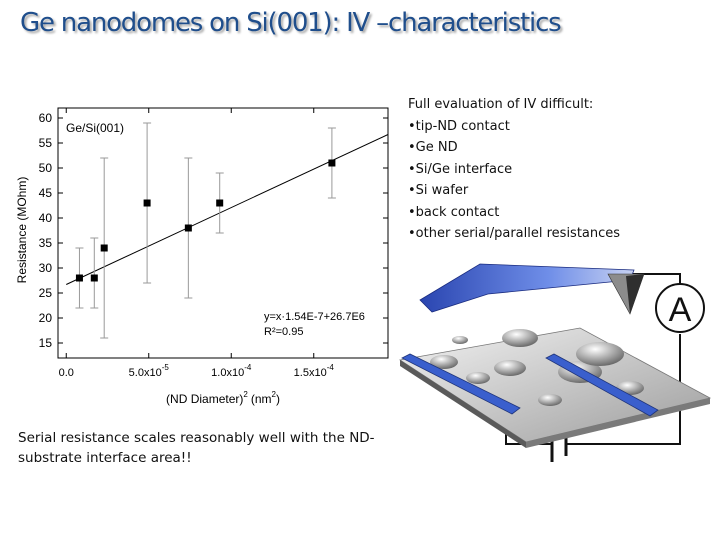 This screenshot has height=540, width=720. I want to click on fit-equation: y=x·1.54E-7+26.7E6, so click(314, 317).